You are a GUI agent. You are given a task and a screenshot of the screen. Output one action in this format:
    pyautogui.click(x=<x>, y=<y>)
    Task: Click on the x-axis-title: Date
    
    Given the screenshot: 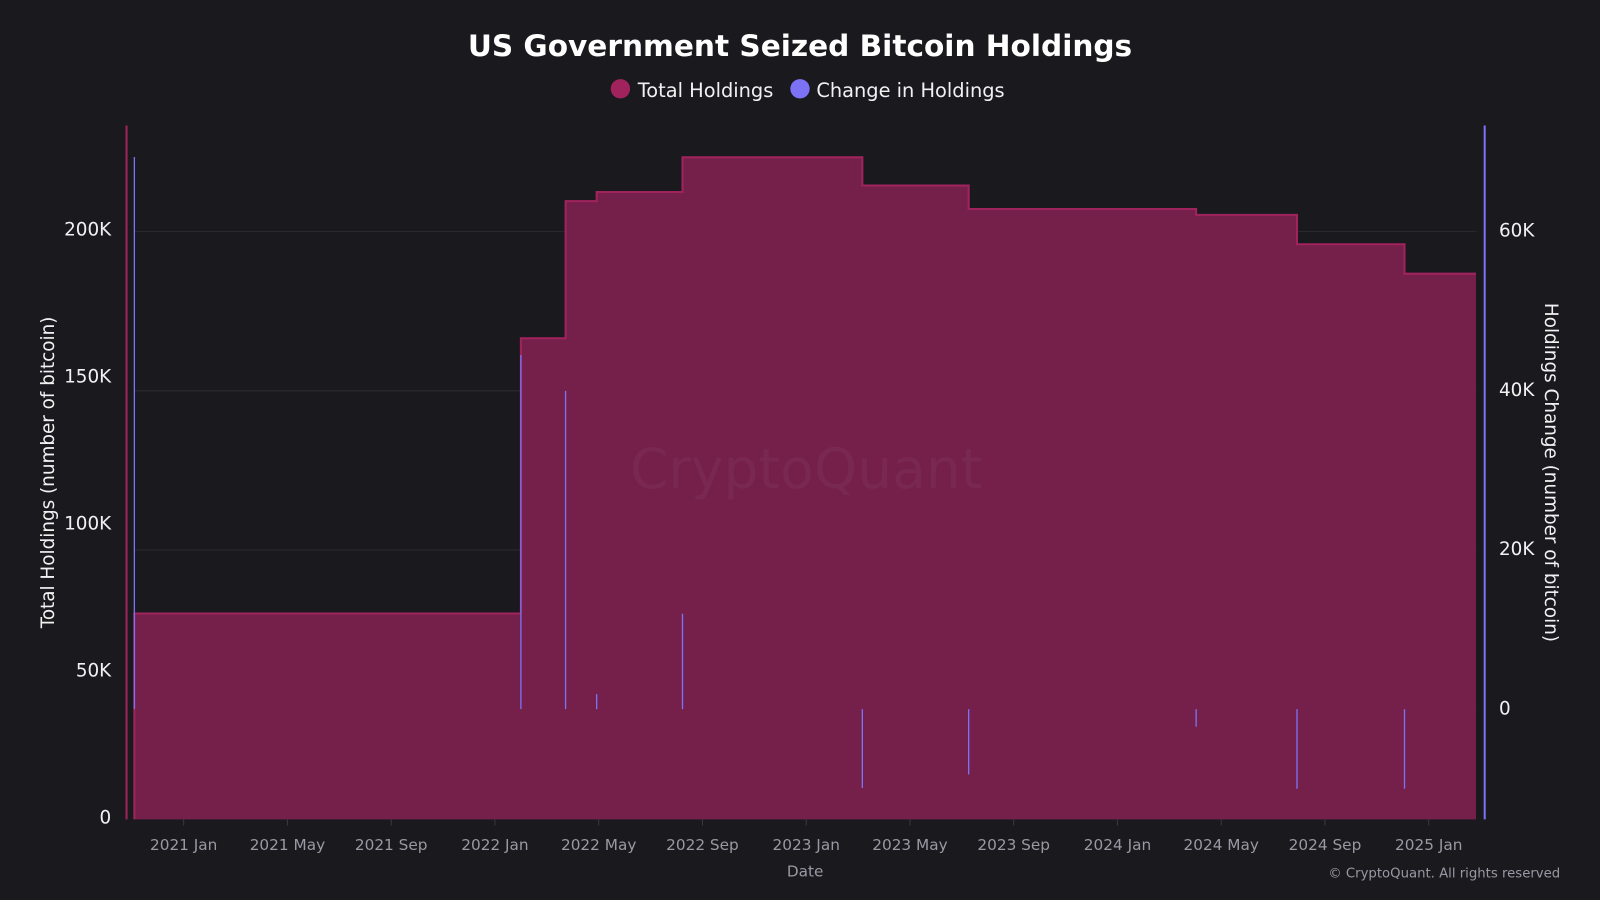 What is the action you would take?
    pyautogui.click(x=805, y=872)
    